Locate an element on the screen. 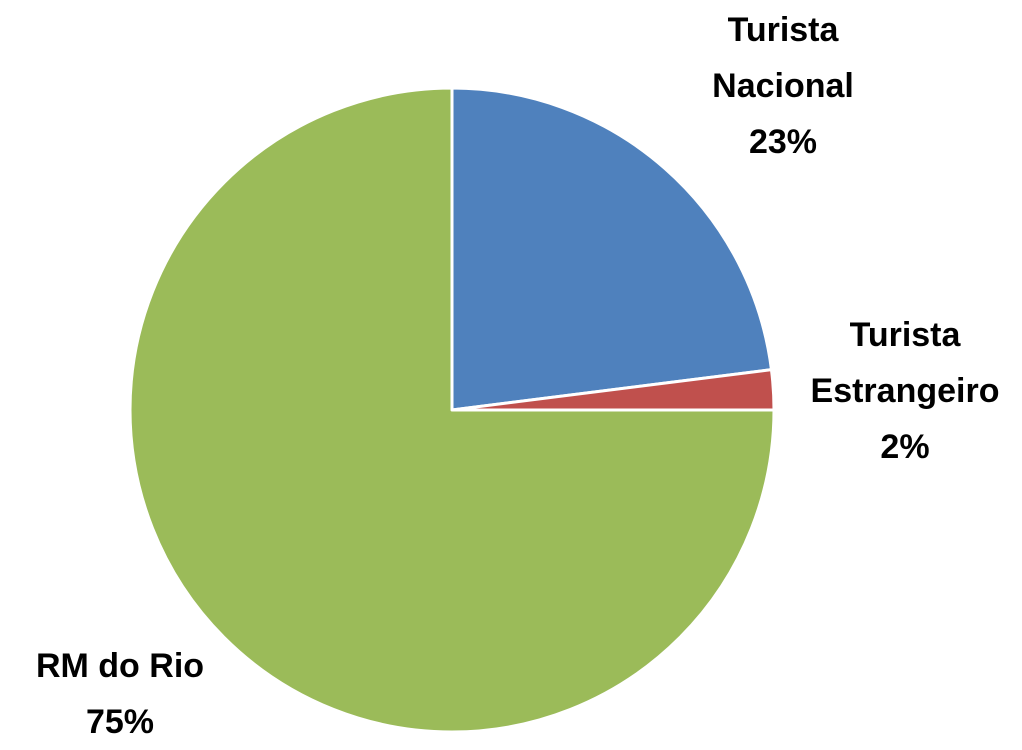  slice-label: RM do Rio 75% is located at coordinates (120, 694).